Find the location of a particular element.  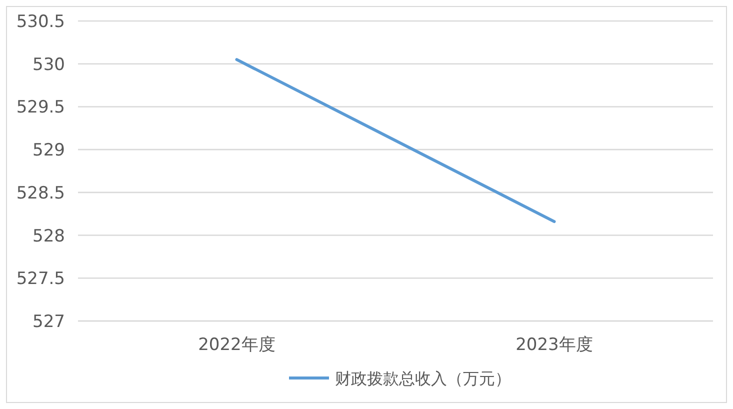

y-tick-label: 527.5 is located at coordinates (40, 279).